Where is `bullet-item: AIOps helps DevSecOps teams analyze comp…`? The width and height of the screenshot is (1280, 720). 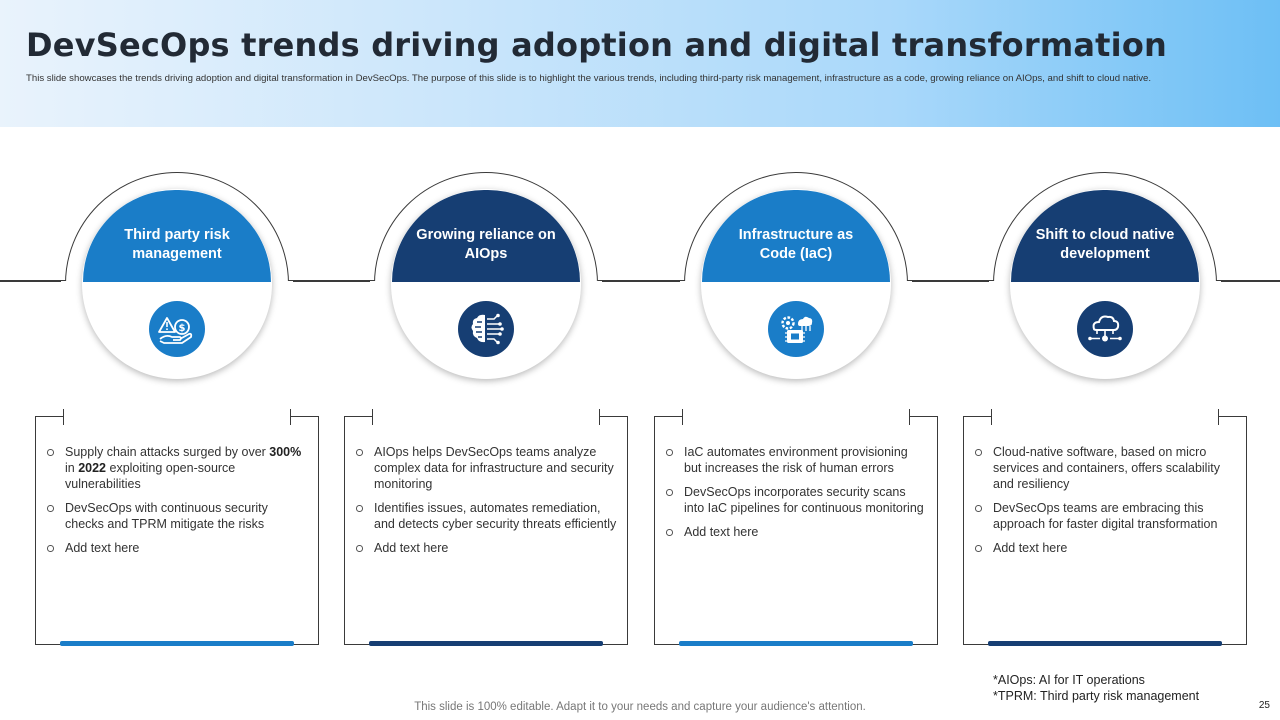
bullet-item: AIOps helps DevSecOps teams analyze comp… is located at coordinates (486, 468).